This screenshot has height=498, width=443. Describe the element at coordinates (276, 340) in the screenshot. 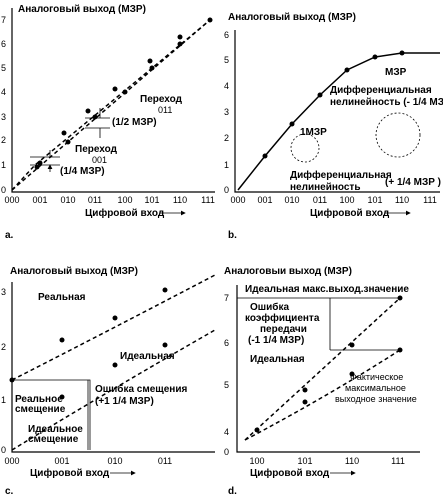

I see `annotation: (-1 1/4 МЗР)` at that location.